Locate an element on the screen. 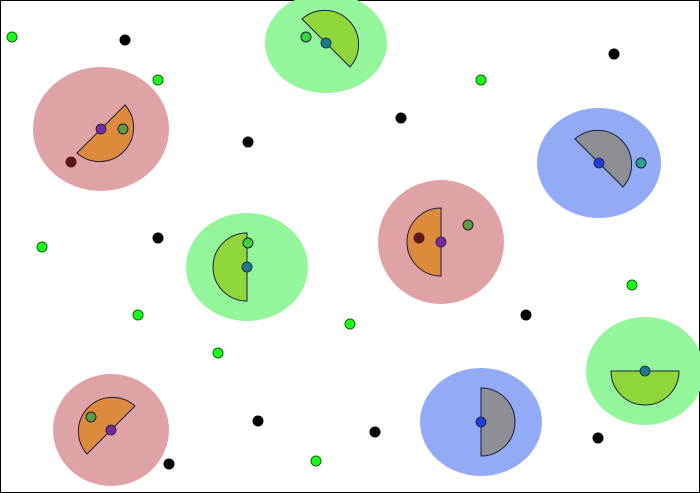 Image resolution: width=700 pixels, height=493 pixels. agent-red-1-eye is located at coordinates (101, 129).